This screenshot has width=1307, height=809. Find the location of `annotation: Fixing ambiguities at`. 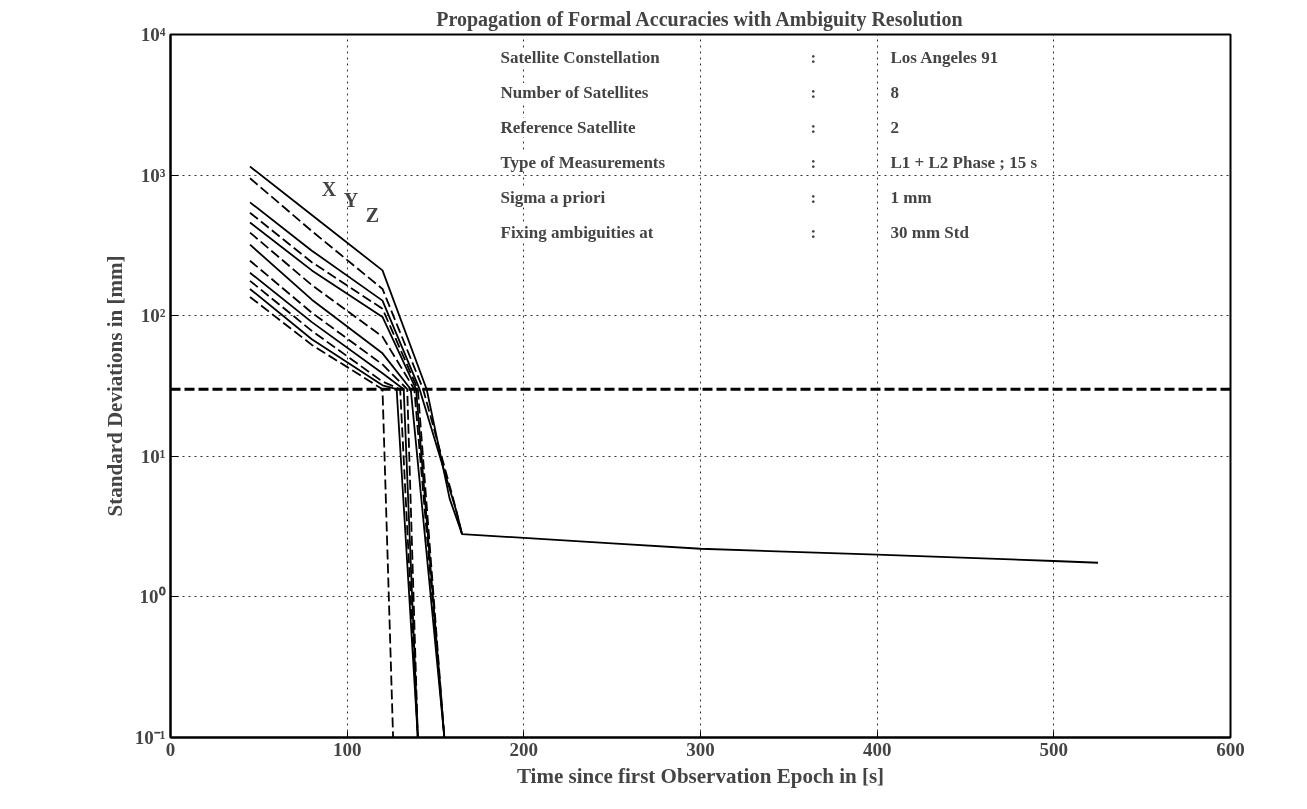

annotation: Fixing ambiguities at is located at coordinates (577, 232).